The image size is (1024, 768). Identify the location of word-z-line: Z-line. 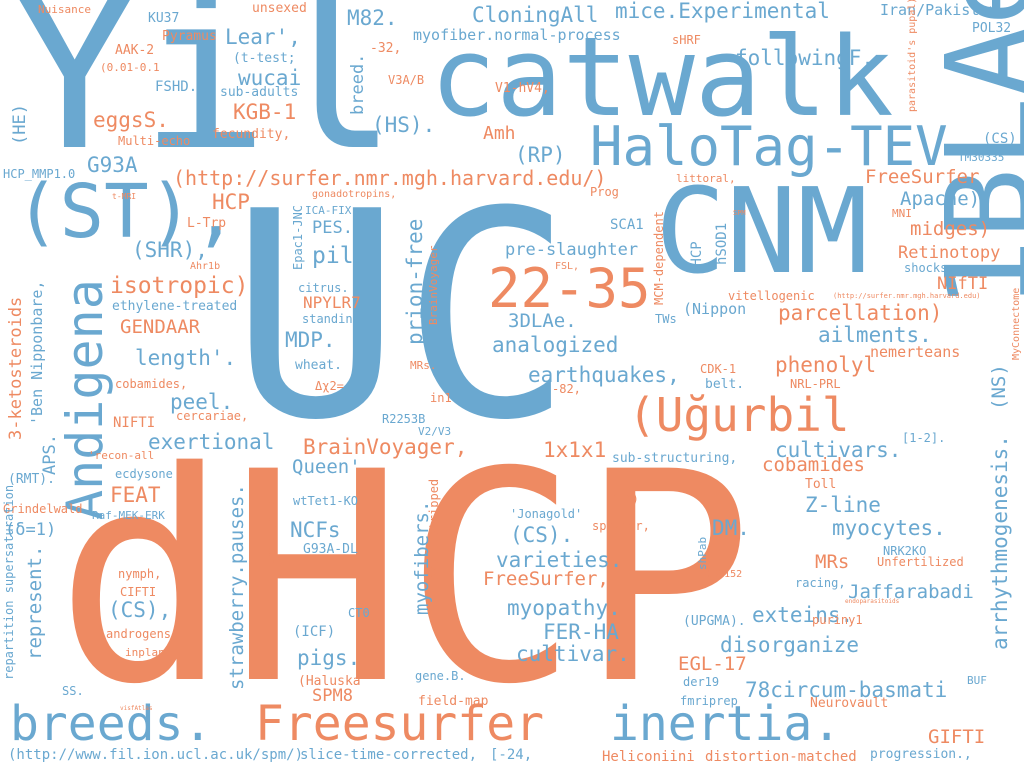
(843, 505).